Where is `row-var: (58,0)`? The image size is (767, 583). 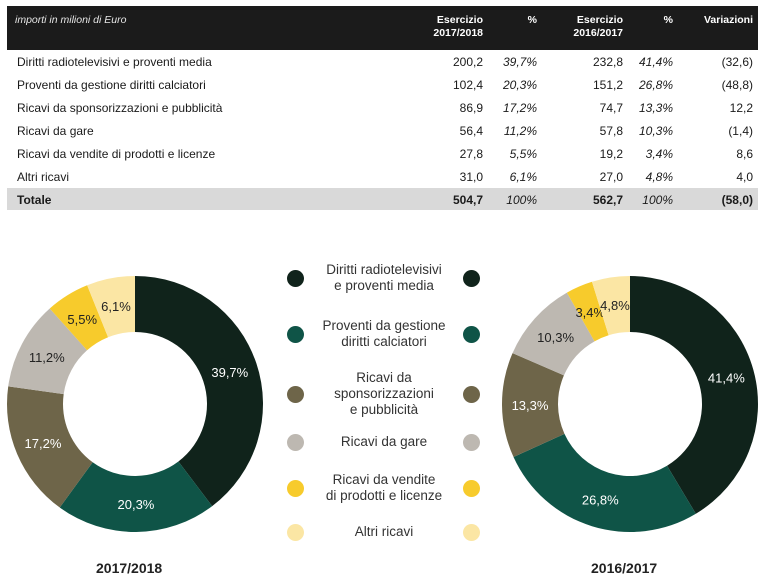
row-var: (58,0) is located at coordinates (737, 200).